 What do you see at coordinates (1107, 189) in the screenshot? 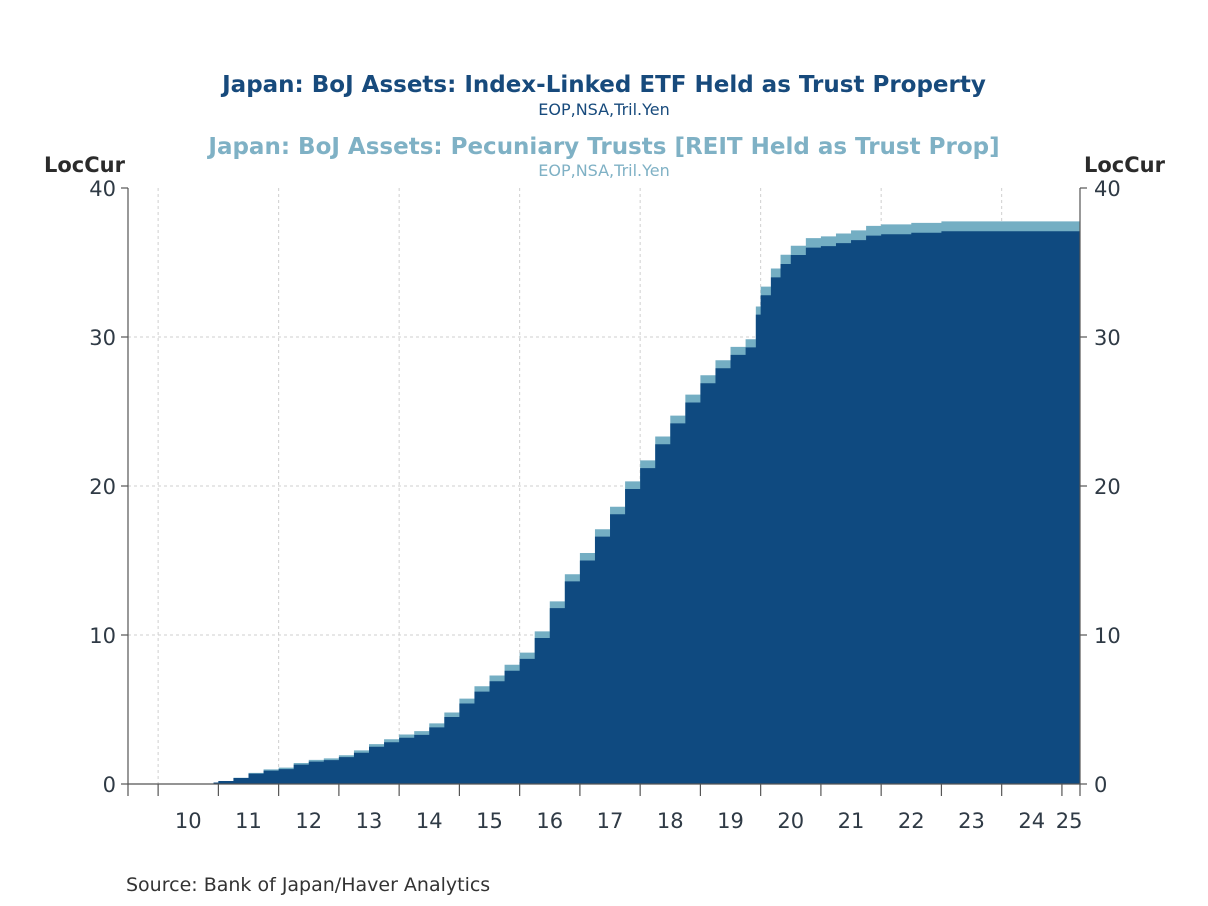
I see `y-tick-label-right: 40` at bounding box center [1107, 189].